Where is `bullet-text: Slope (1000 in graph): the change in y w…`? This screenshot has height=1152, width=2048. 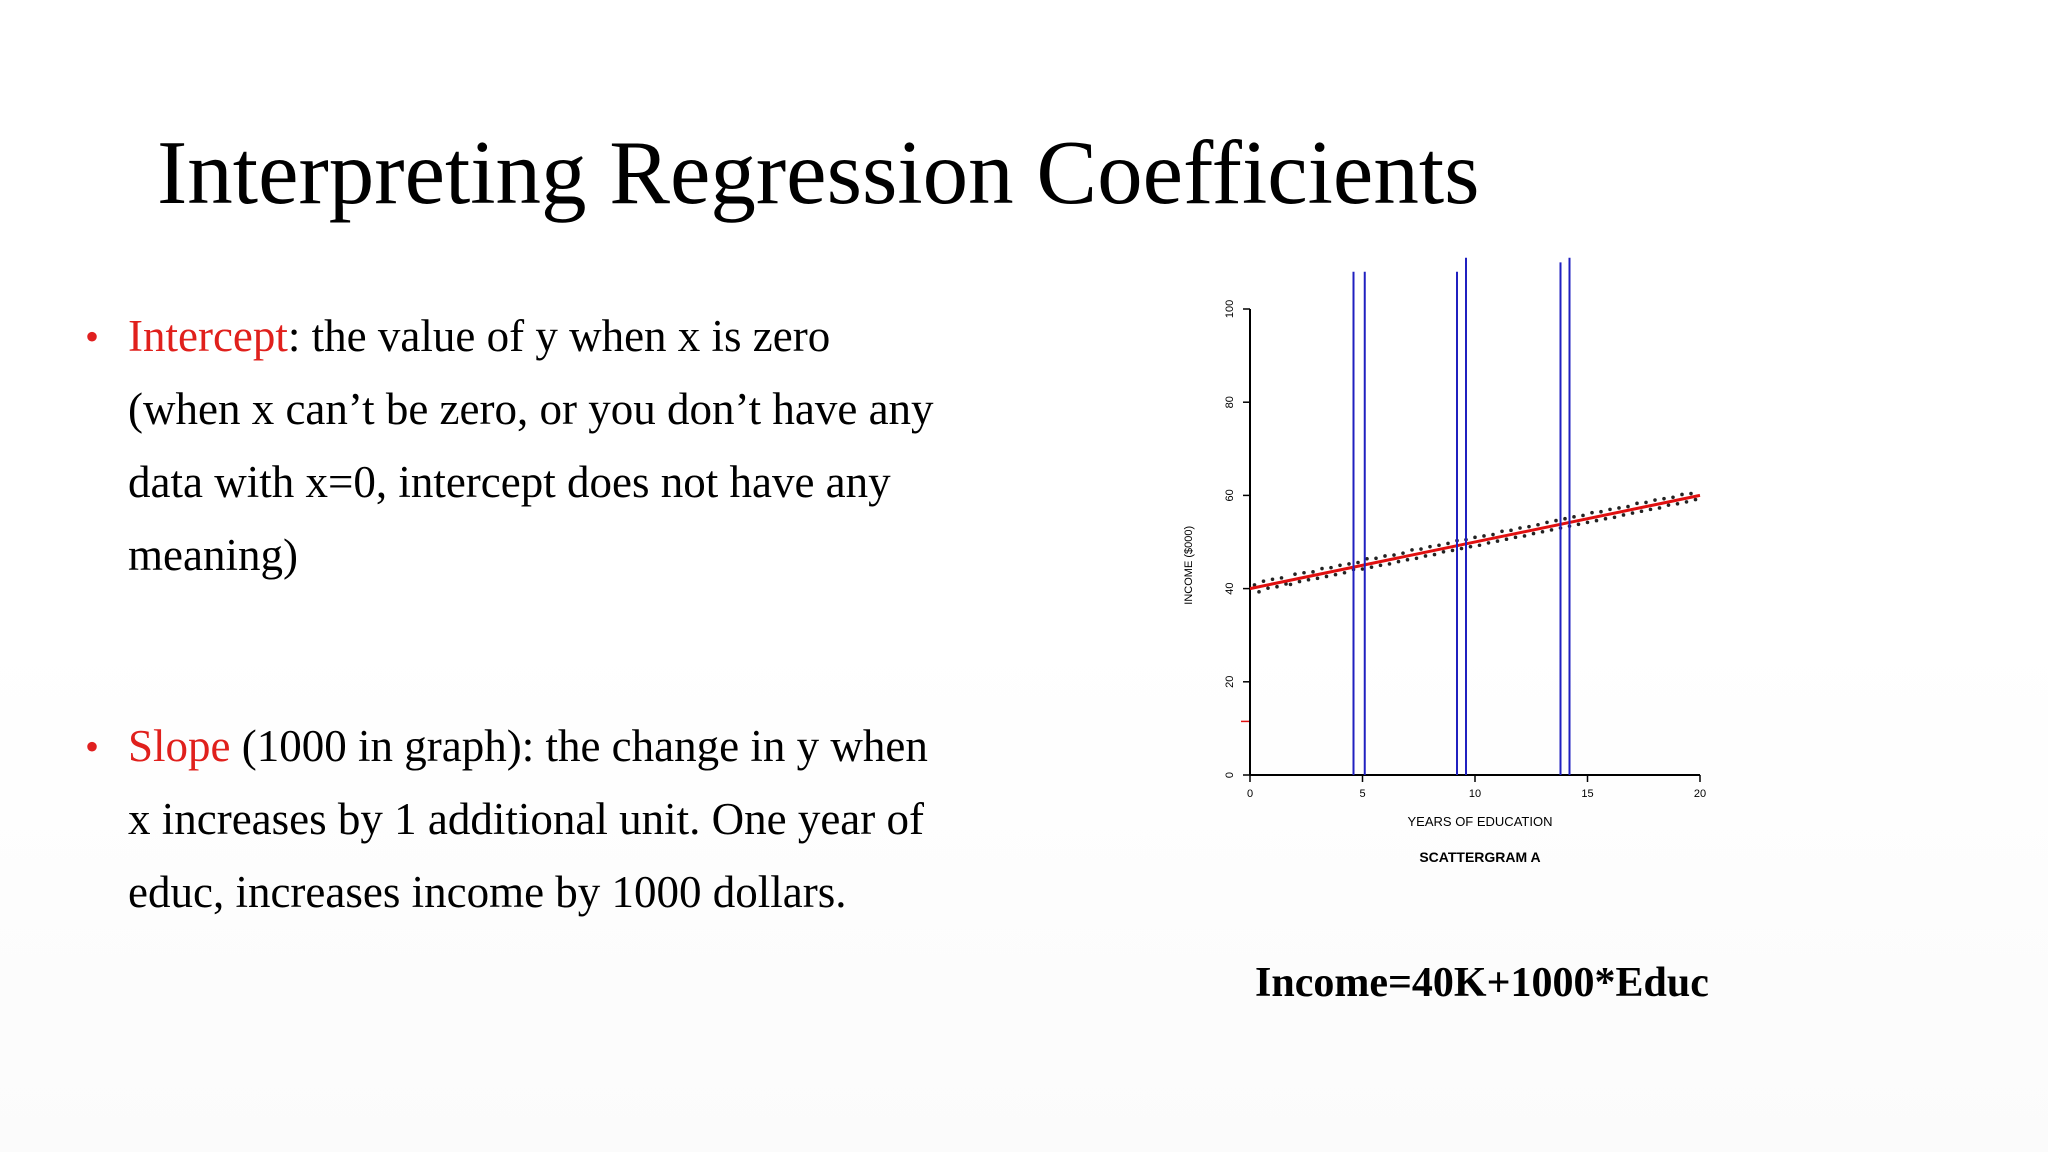 bullet-text: Slope (1000 in graph): the change in y w… is located at coordinates (598, 819).